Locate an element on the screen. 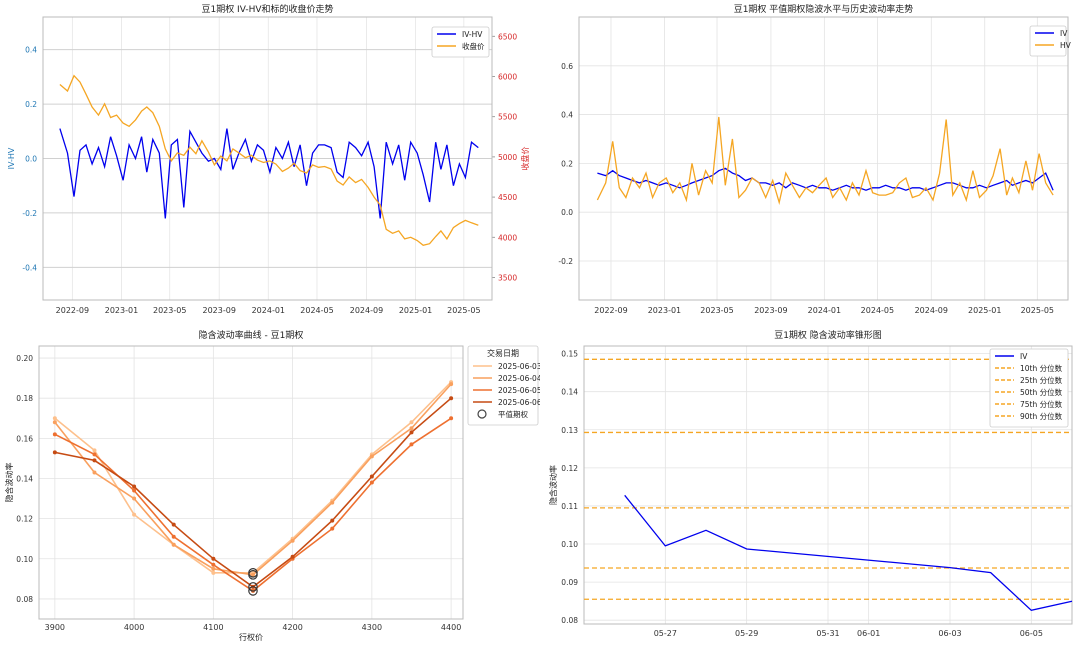 This screenshot has width=1080, height=650. chart-title: 豆1期权 IV-HV和标的收盘价走势 is located at coordinates (267, 9).